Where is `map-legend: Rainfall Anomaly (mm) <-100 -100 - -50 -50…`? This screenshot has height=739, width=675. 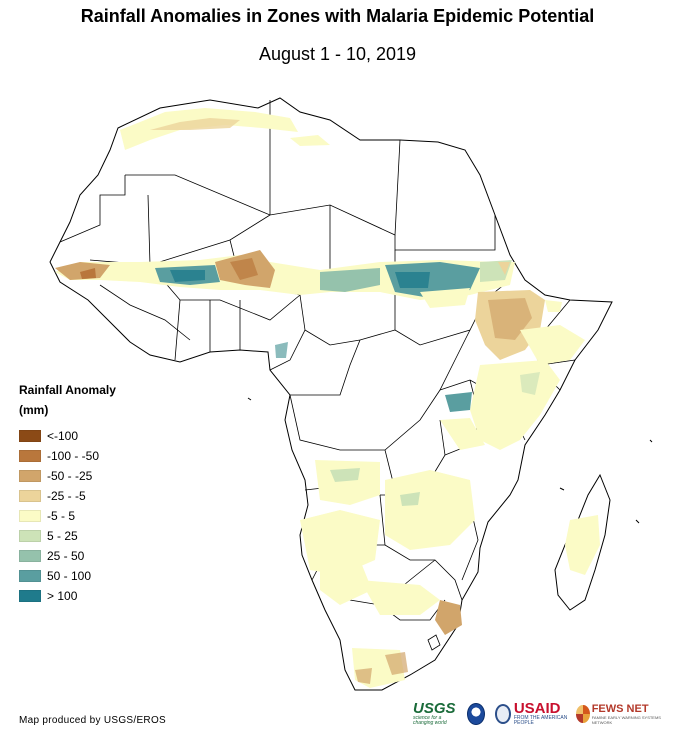 map-legend: Rainfall Anomaly (mm) <-100 -100 - -50 -50… is located at coordinates (67, 493).